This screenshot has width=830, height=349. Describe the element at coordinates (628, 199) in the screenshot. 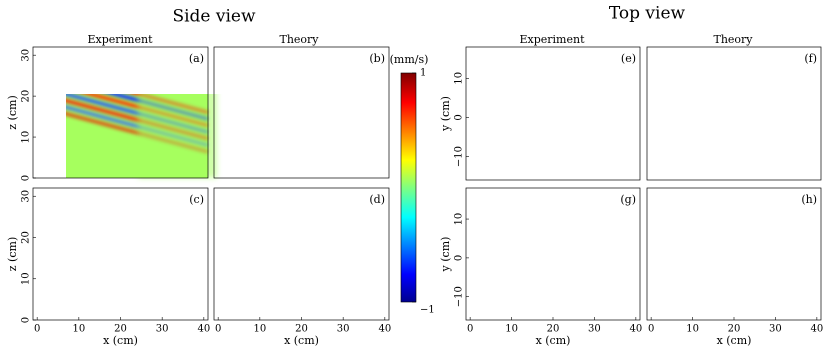

I see `panel-label: (g)` at that location.